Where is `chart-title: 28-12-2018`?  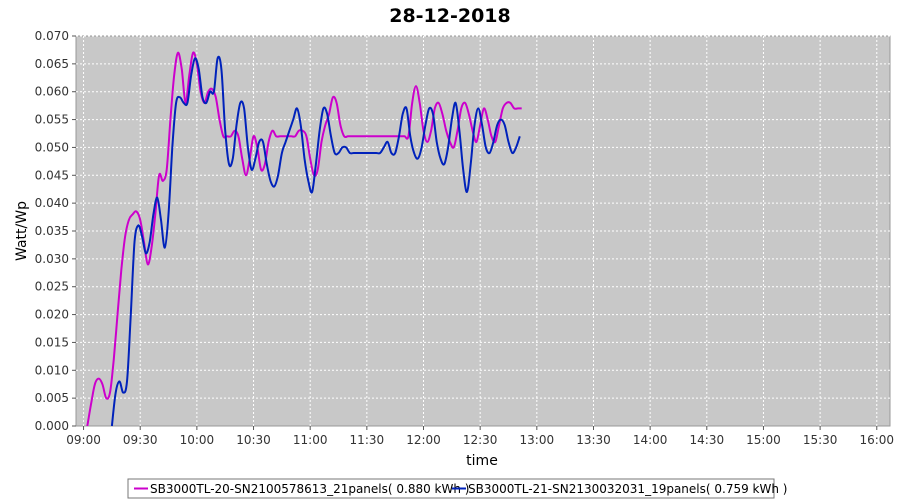 chart-title: 28-12-2018 is located at coordinates (450, 16).